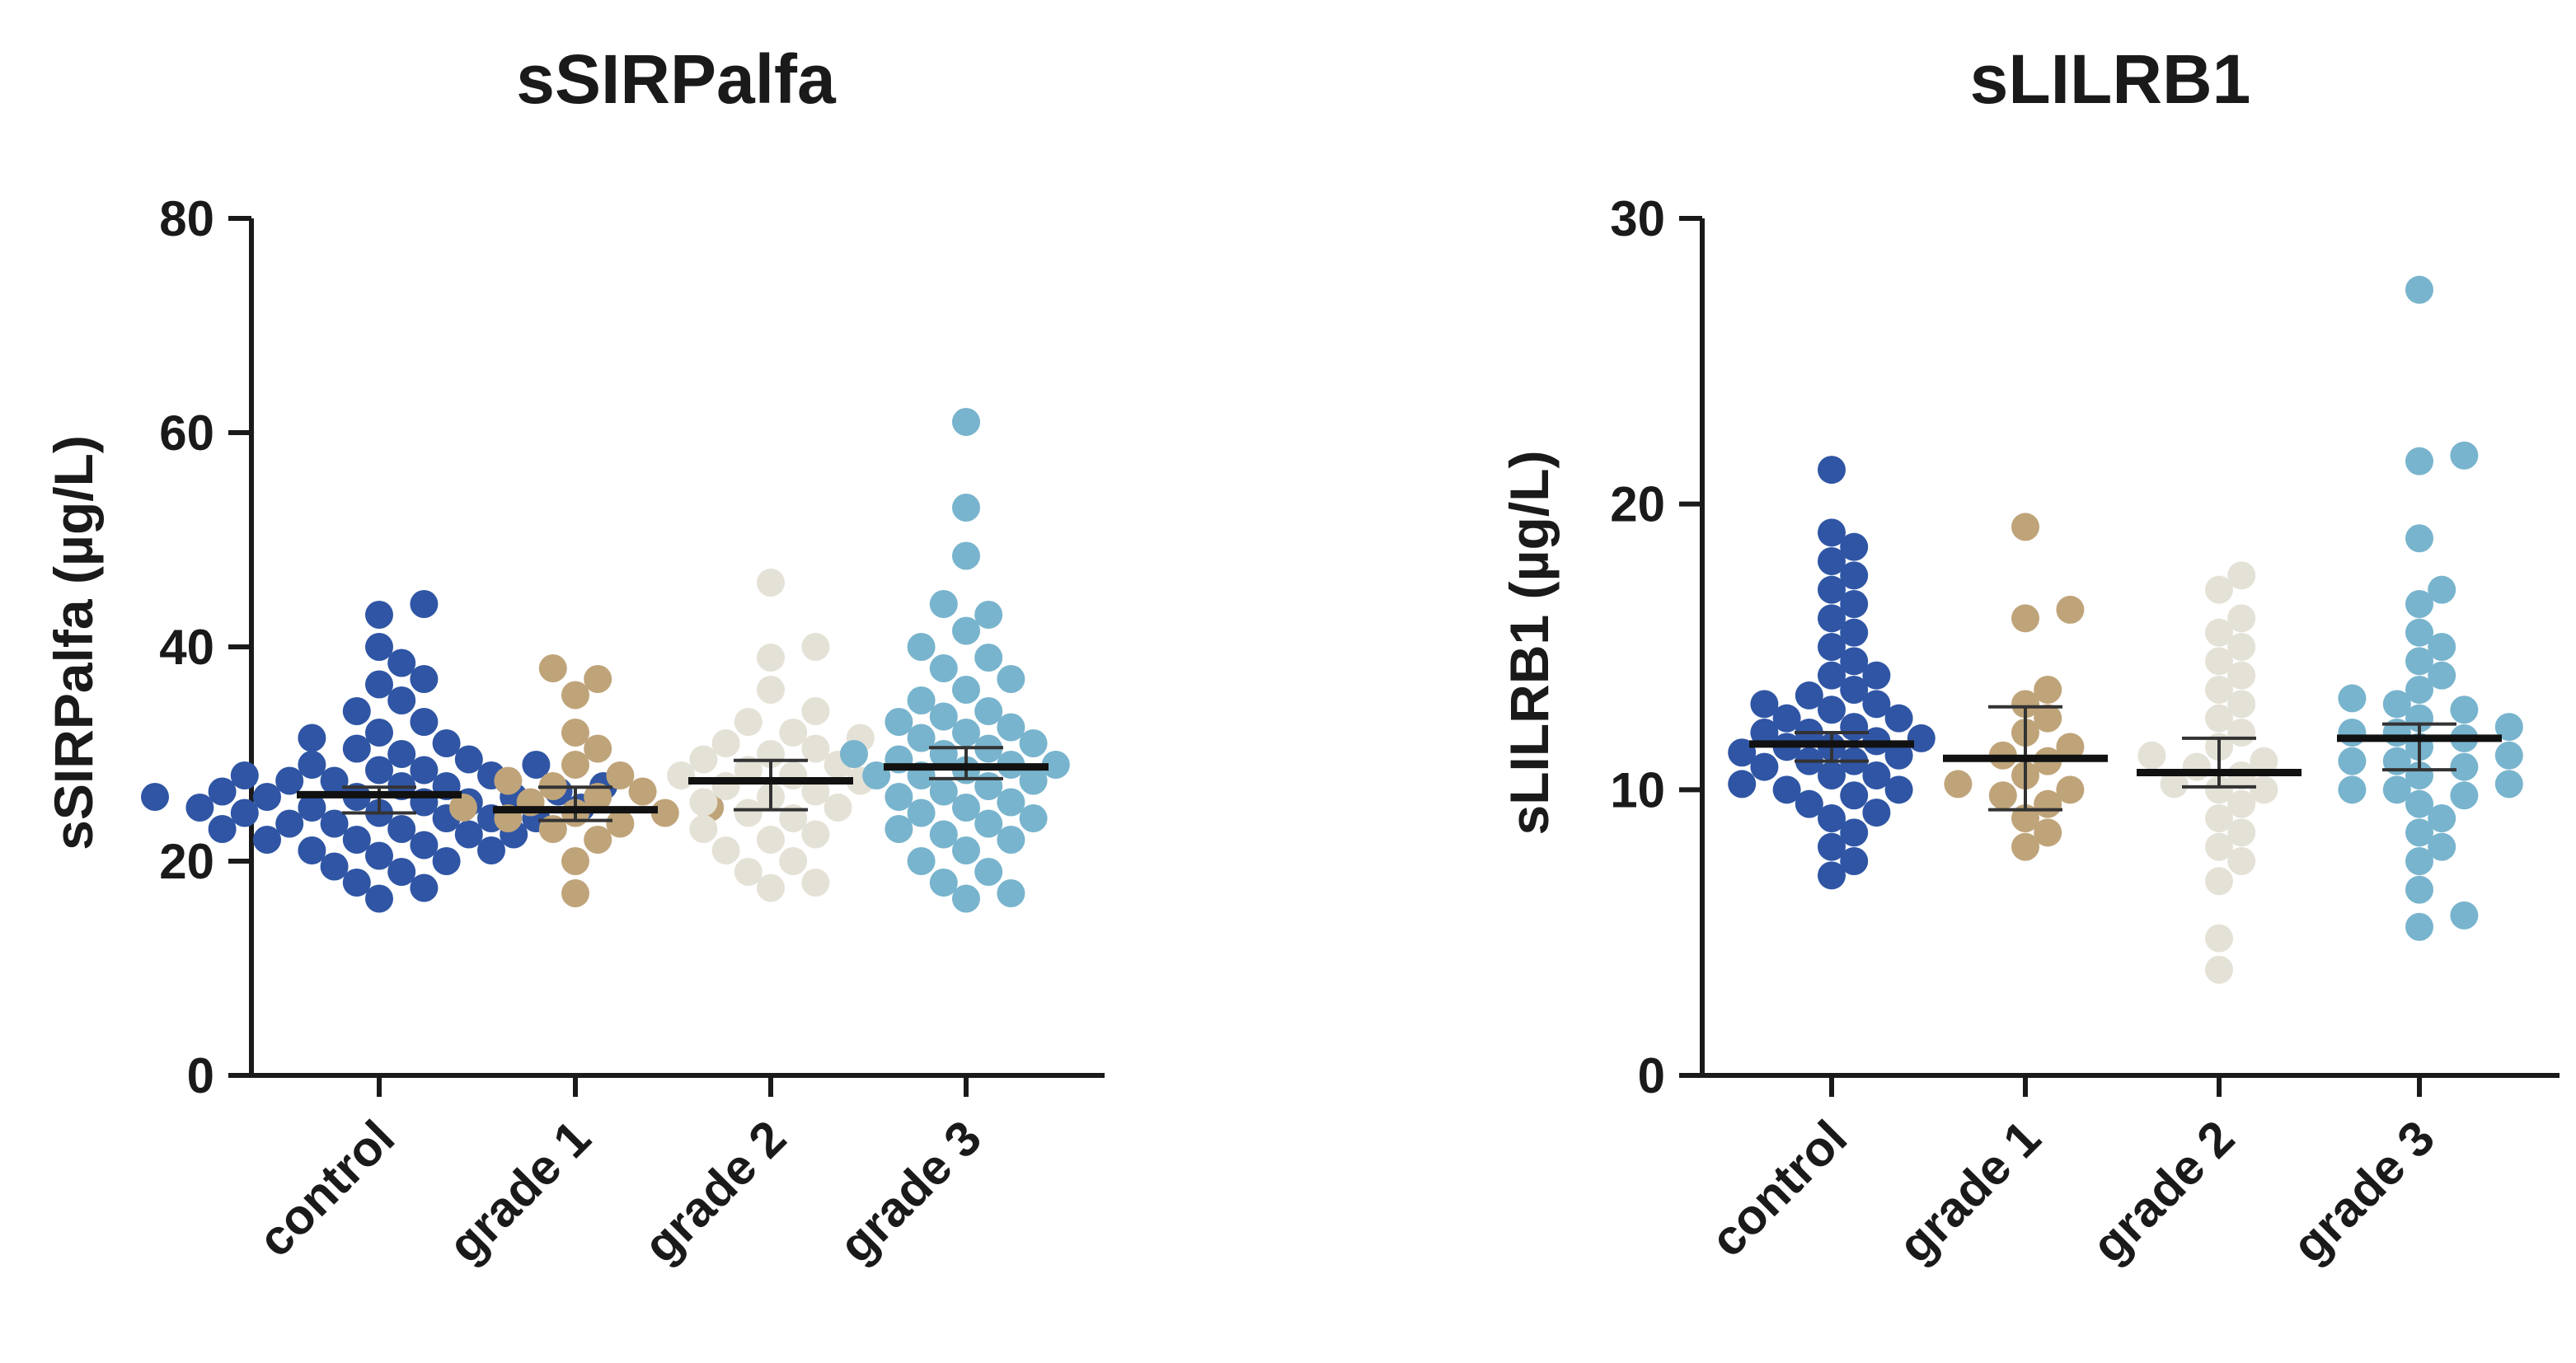  I want to click on x-tick-label: grade 1, so click(1970, 1191).